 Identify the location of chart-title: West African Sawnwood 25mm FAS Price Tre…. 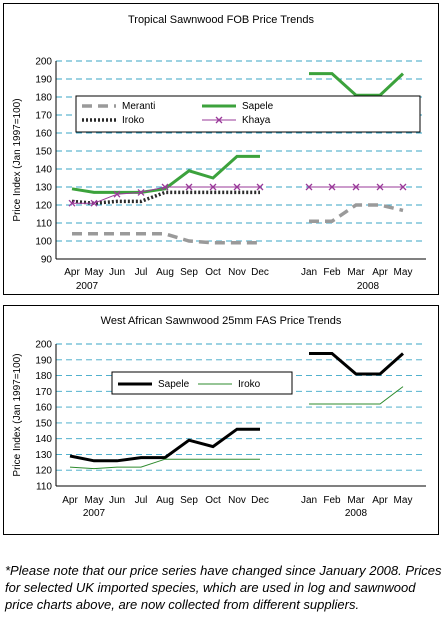
(221, 321).